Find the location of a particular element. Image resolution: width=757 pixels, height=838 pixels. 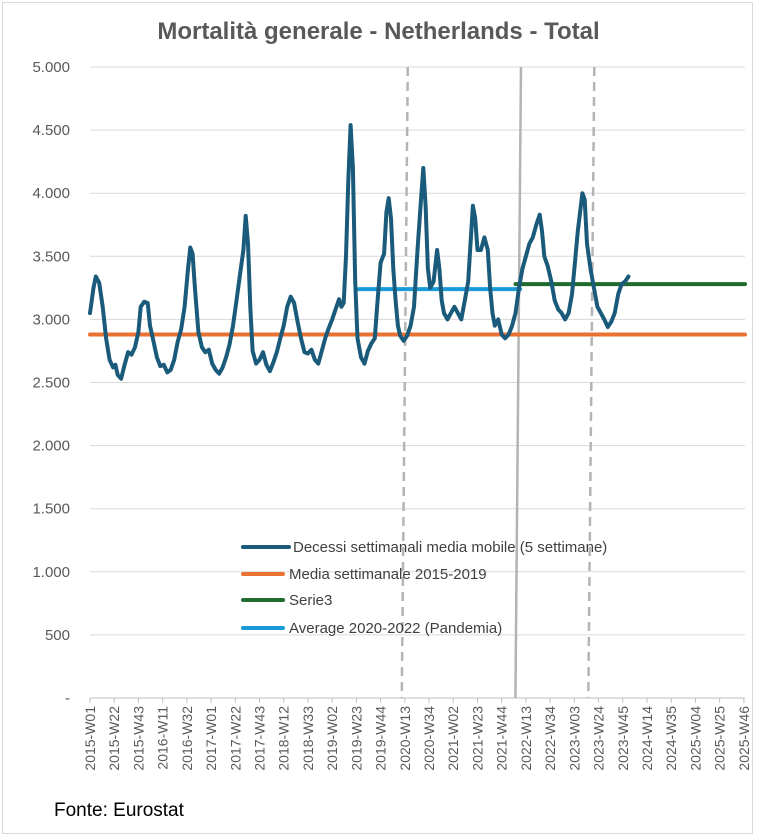

x-tick-label: 2024-W14 is located at coordinates (647, 738).